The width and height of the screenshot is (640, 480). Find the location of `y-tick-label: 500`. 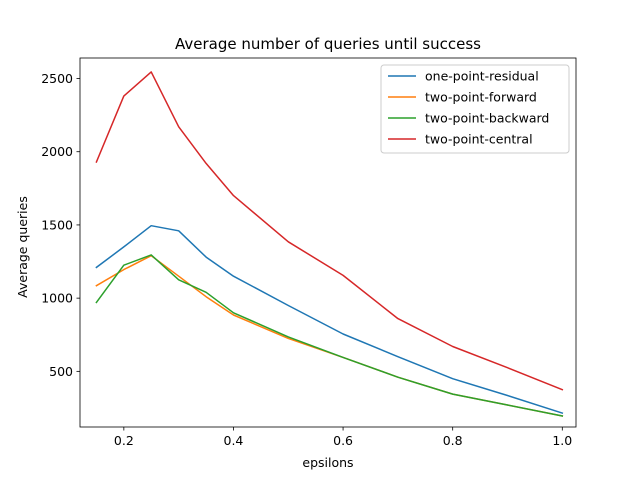

y-tick-label: 500 is located at coordinates (61, 371).